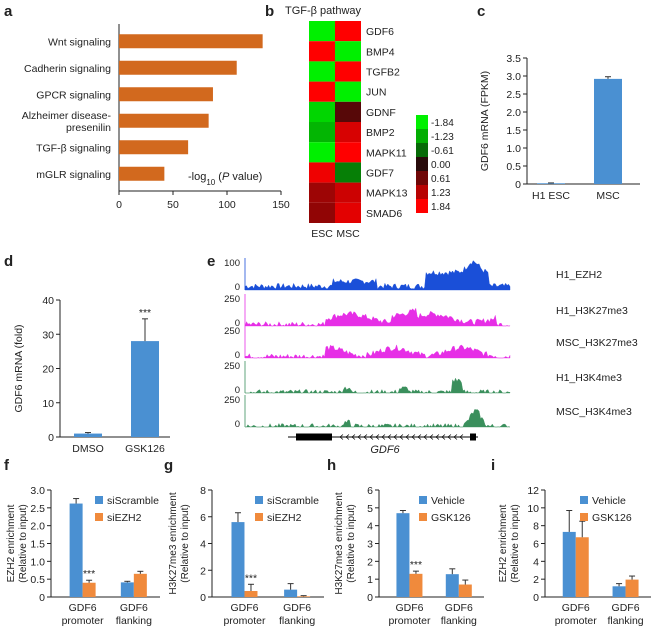 Image resolution: width=658 pixels, height=630 pixels. I want to click on track-name-msc-h3k27me3: MSC_H3K27me3, so click(597, 343).